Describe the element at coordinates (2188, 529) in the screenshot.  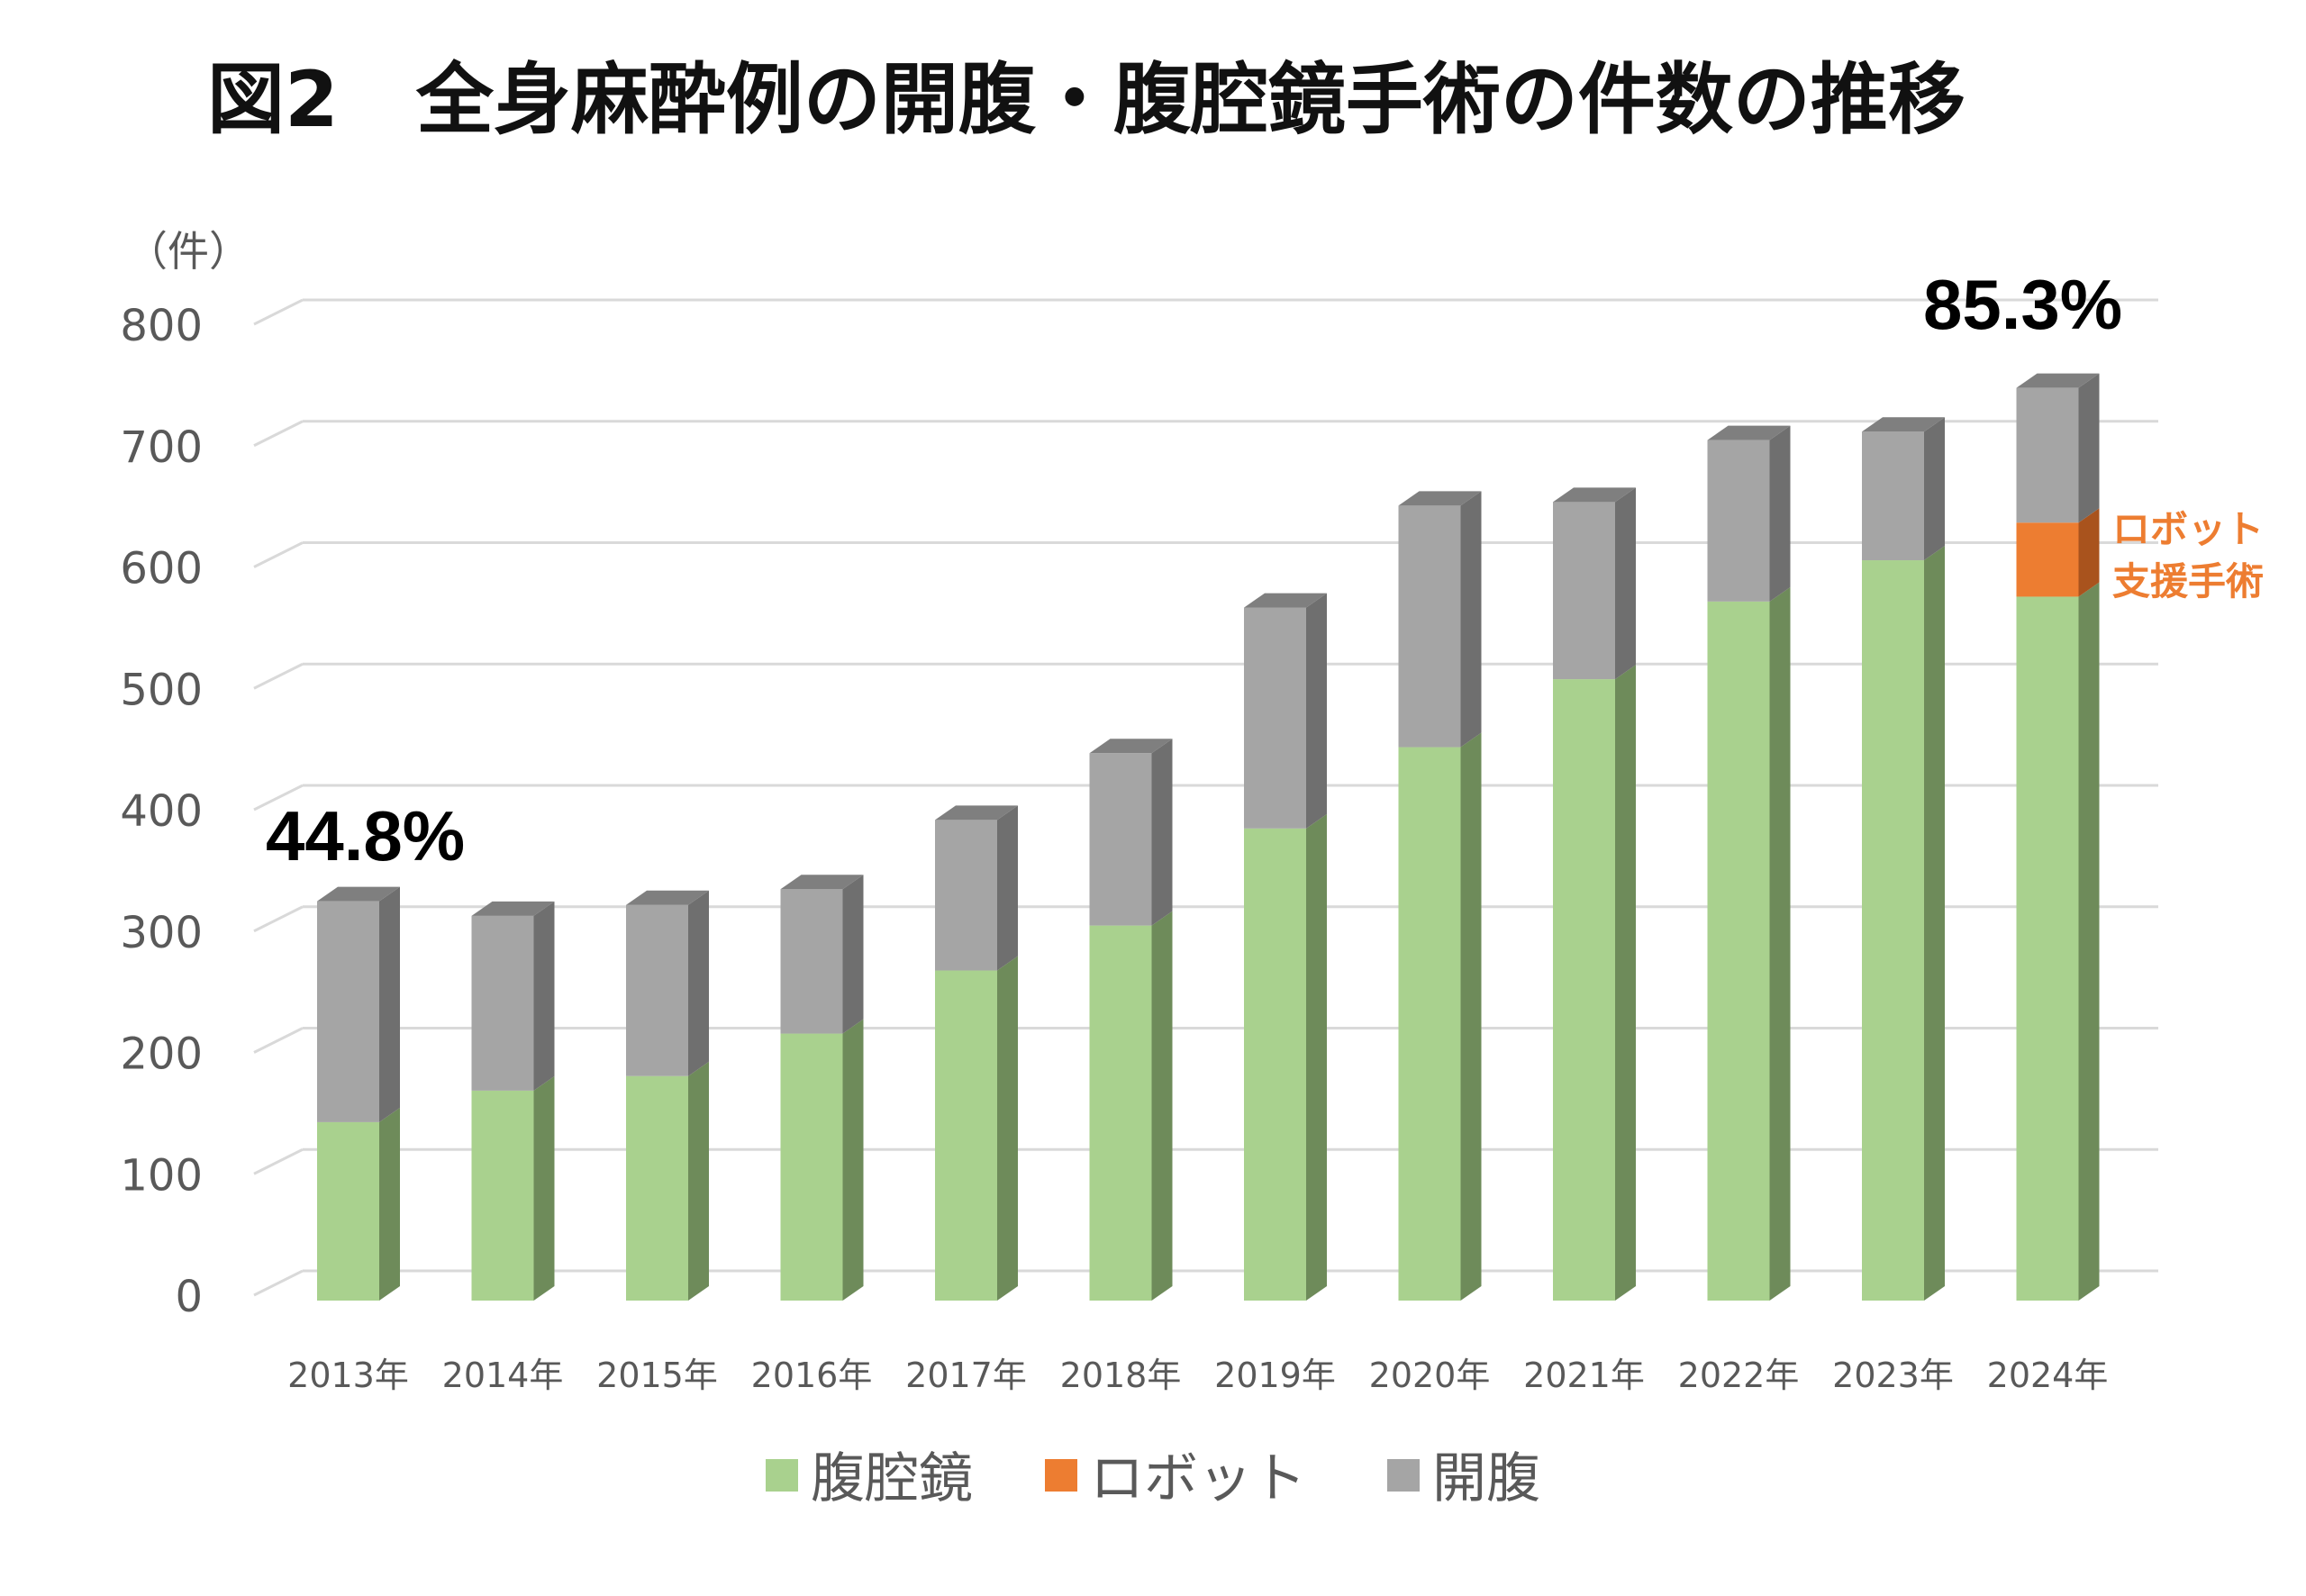
I see `annotation-robot-line1: ロボット` at that location.